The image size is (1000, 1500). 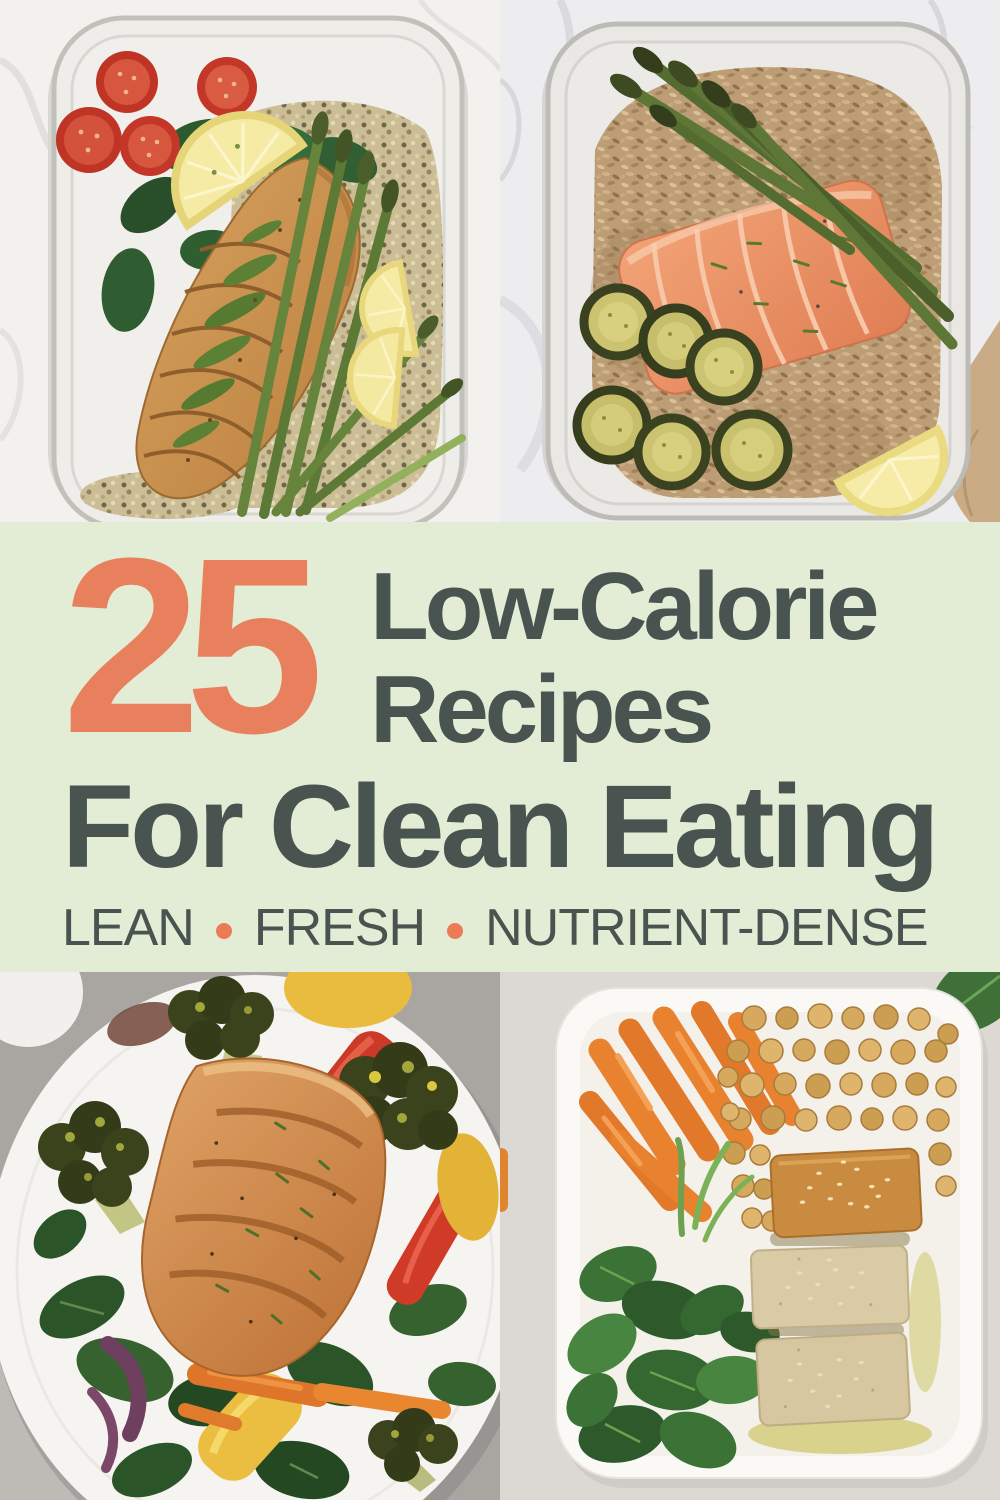 What do you see at coordinates (673, 1303) in the screenshot?
I see `spinach-pile` at bounding box center [673, 1303].